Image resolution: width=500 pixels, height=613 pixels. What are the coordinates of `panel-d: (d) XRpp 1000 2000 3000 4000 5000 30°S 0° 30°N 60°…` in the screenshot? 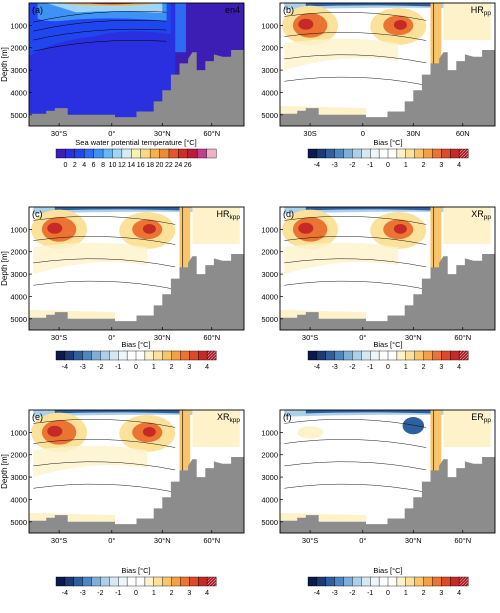 It's located at (378, 288).